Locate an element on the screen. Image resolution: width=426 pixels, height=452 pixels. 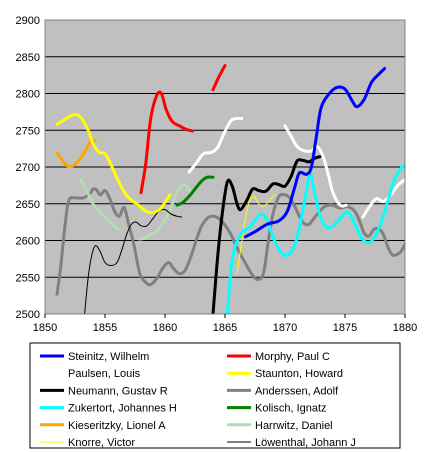
y-tick-label: 2850 is located at coordinates (28, 58).